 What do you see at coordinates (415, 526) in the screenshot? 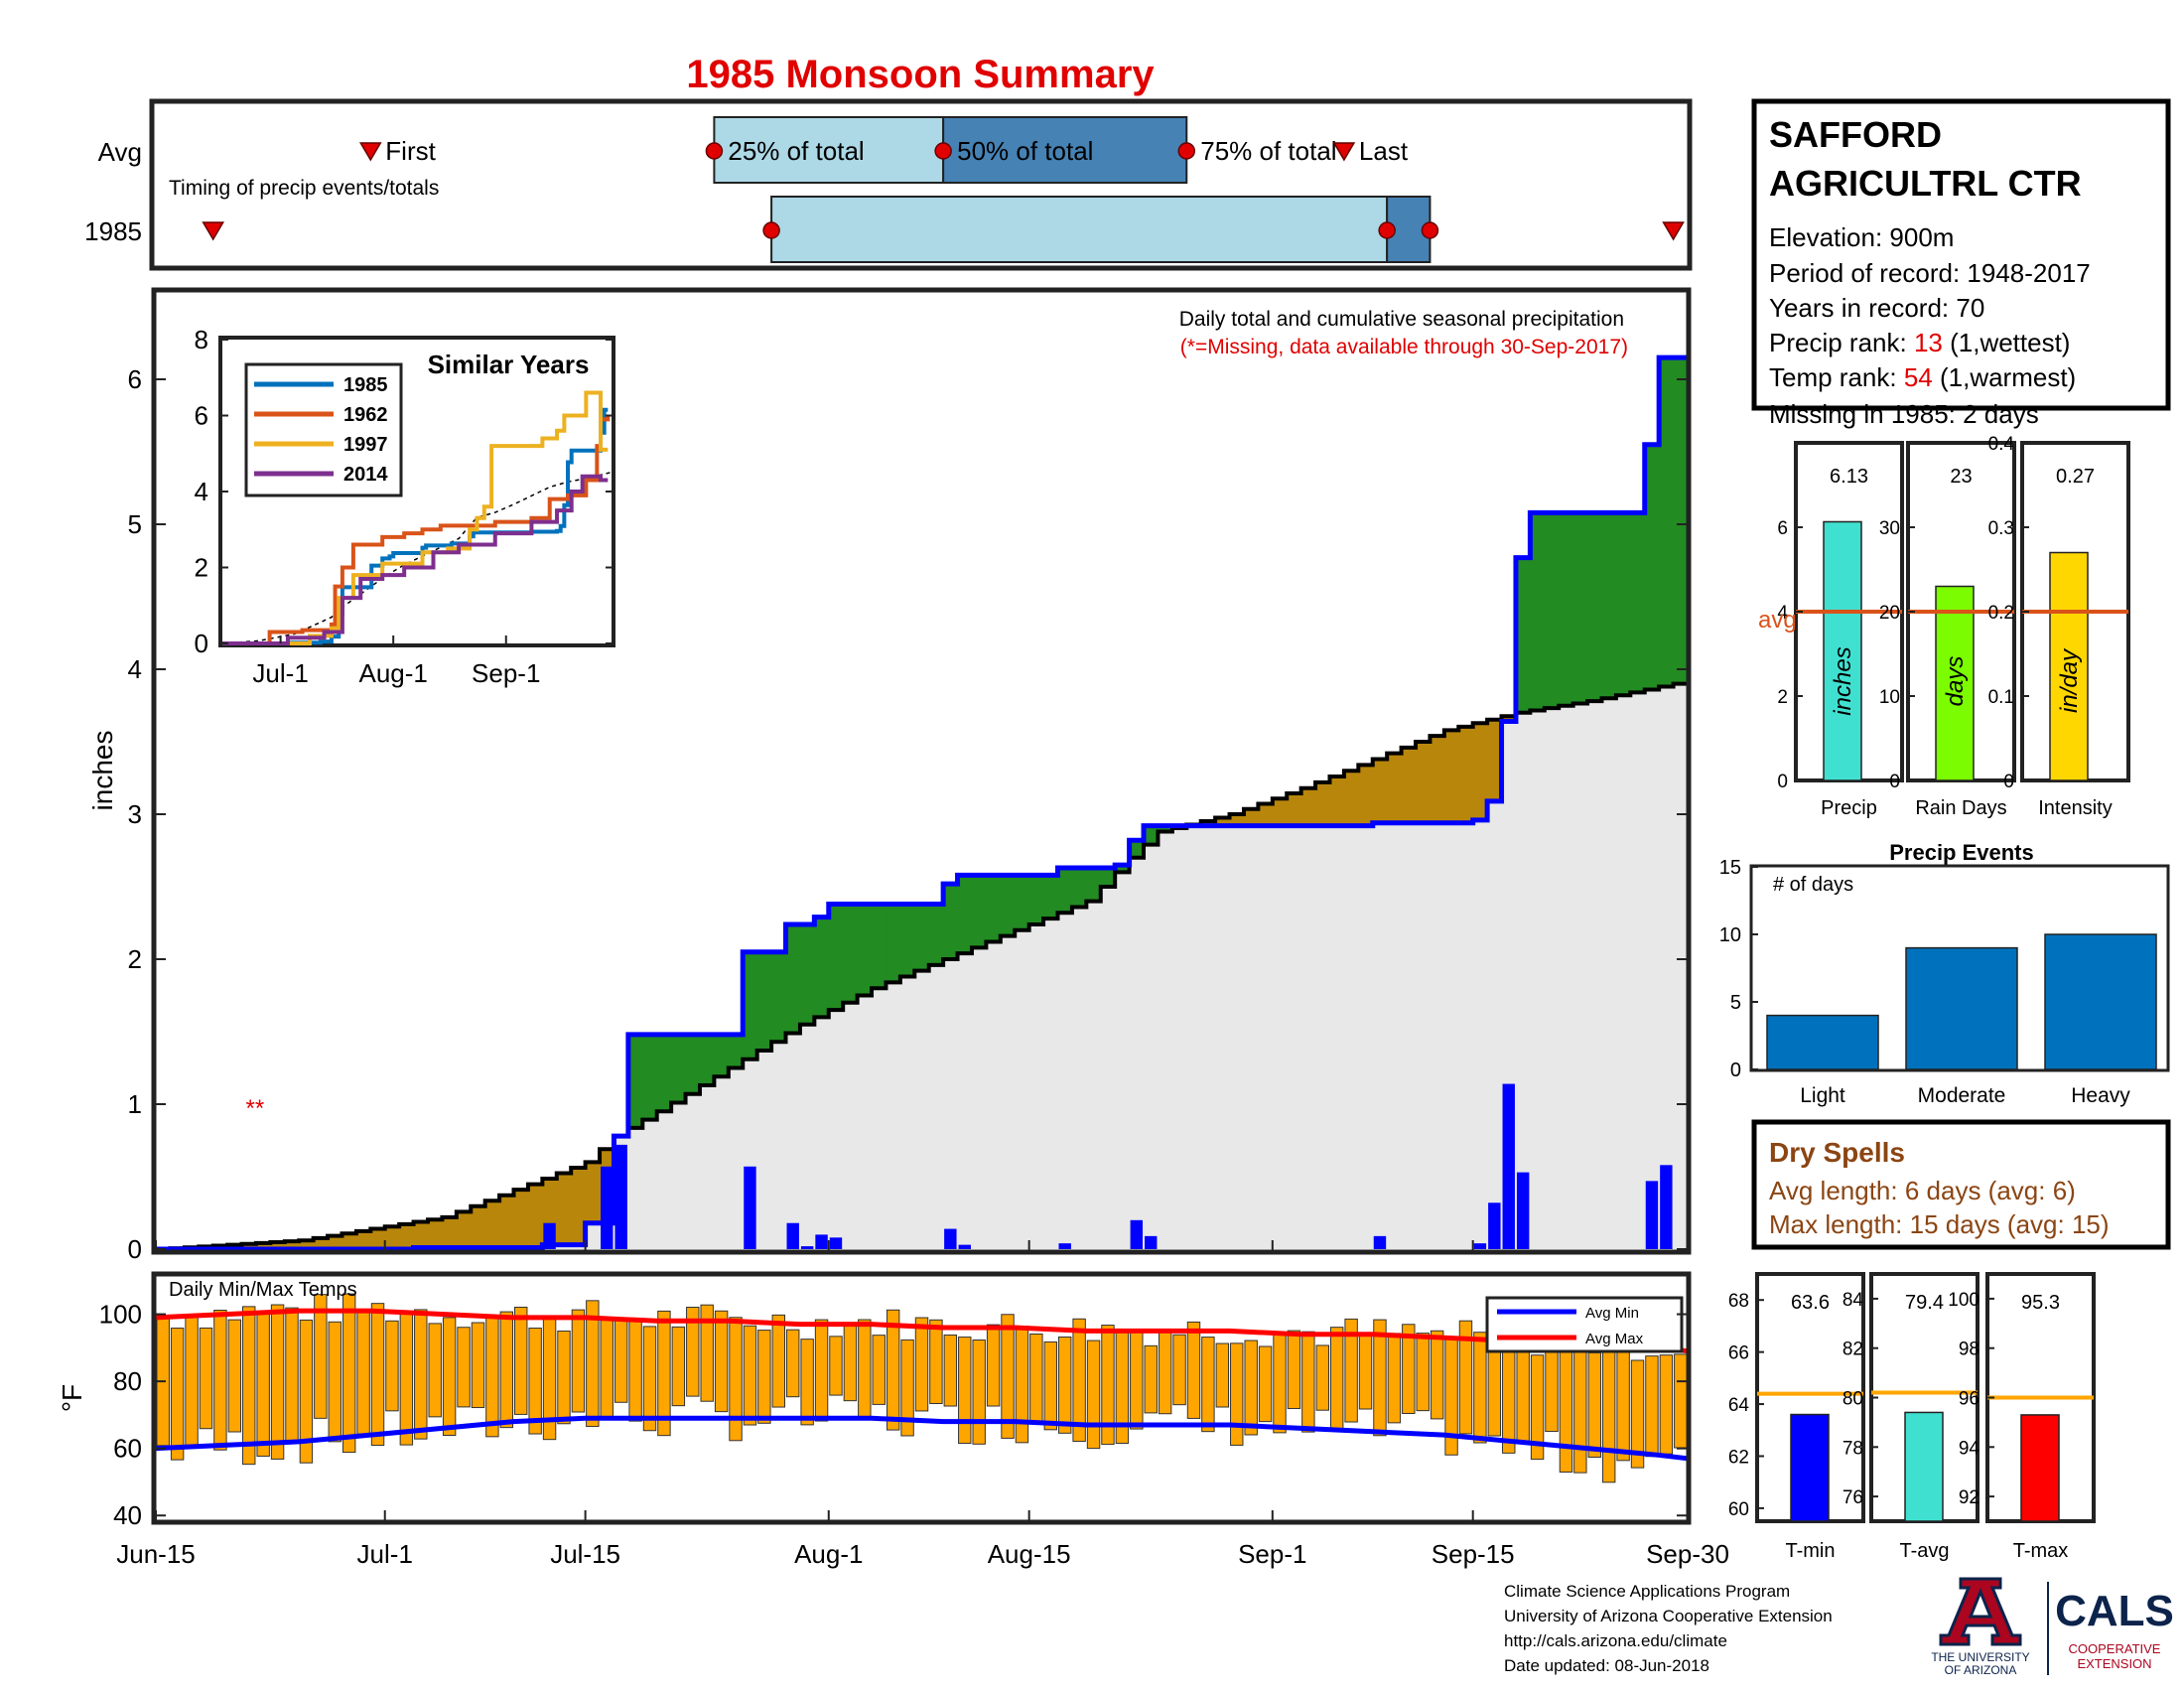
I see `inset-series-line-1985` at bounding box center [415, 526].